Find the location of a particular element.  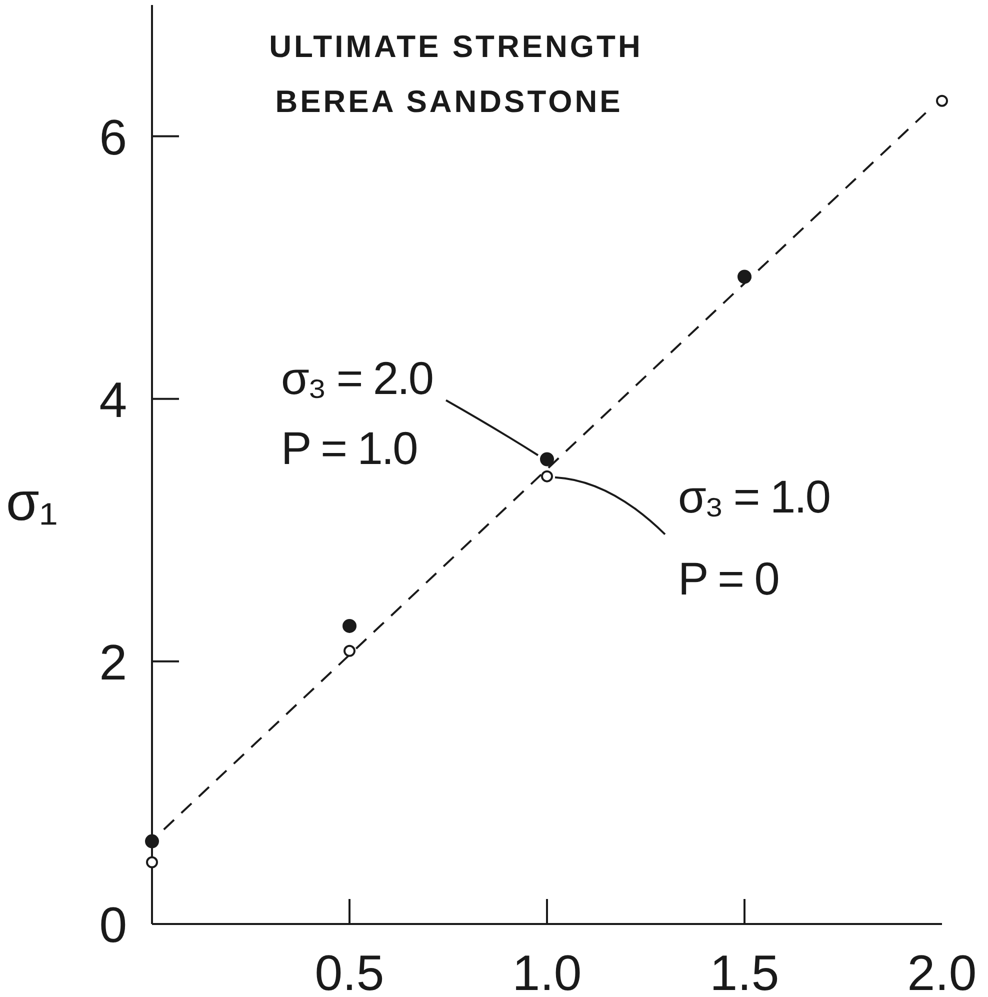

y-tick-label: 6 is located at coordinates (113, 137).